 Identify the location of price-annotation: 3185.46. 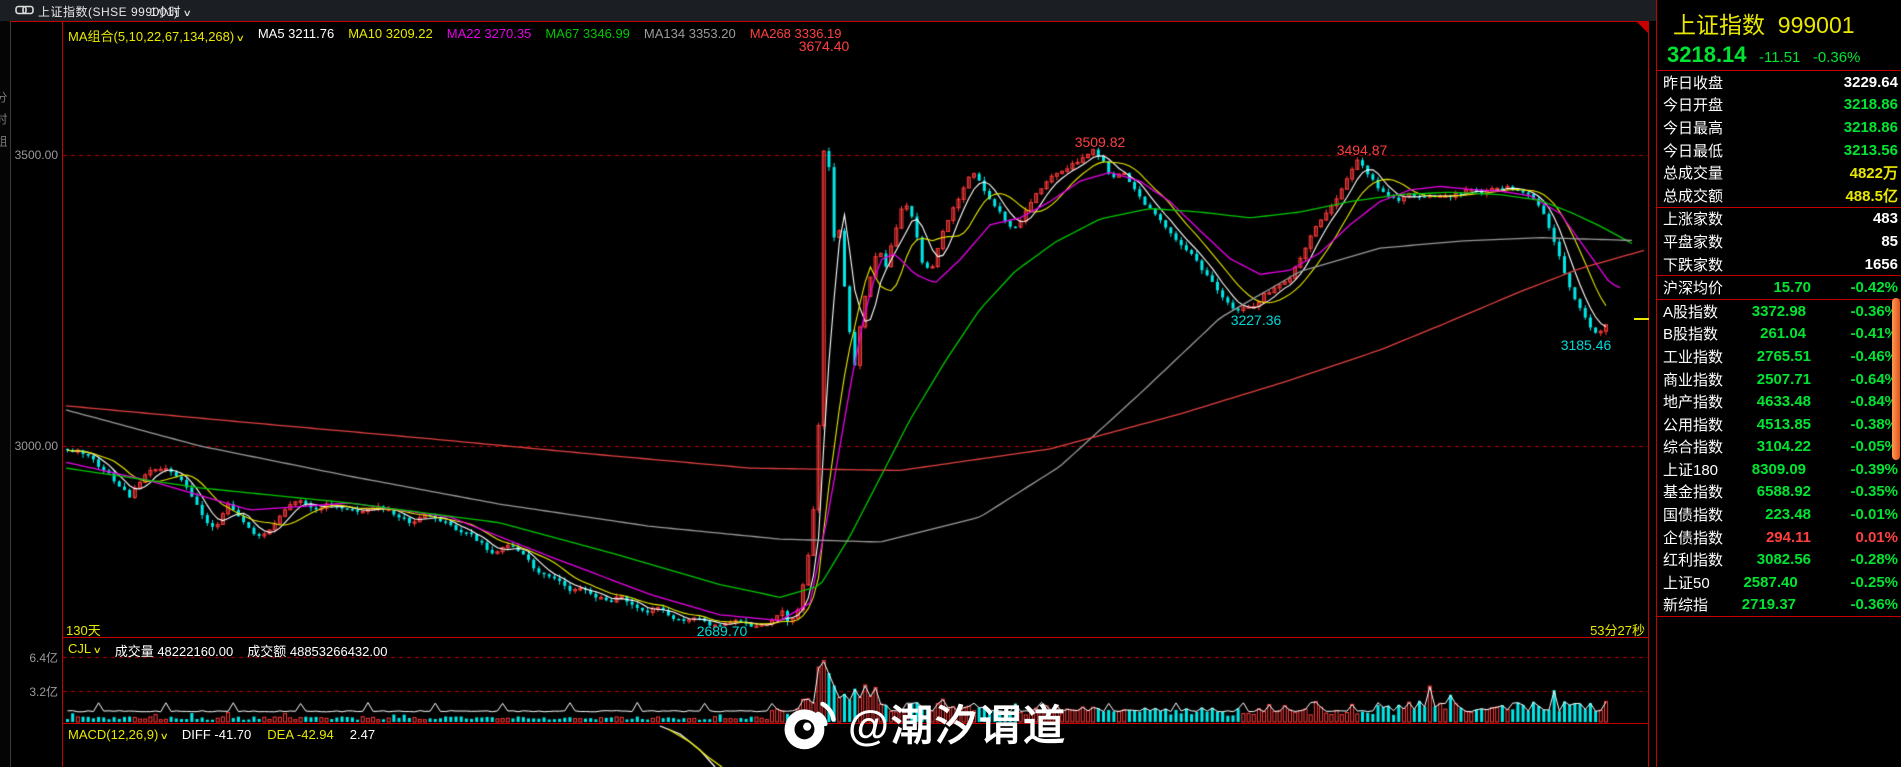
(1586, 345).